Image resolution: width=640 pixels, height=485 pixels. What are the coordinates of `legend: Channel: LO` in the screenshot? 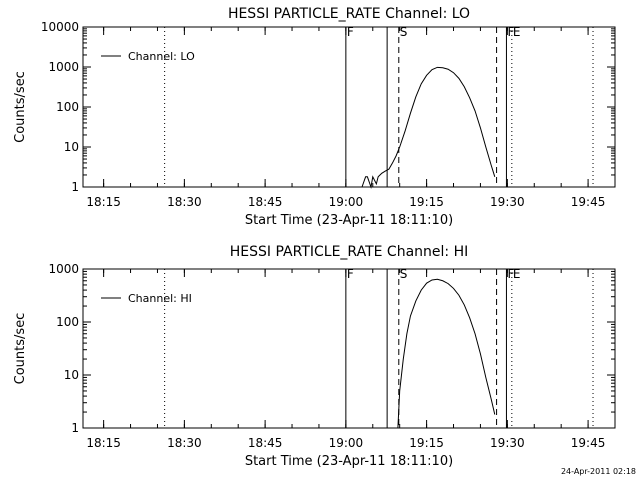 It's located at (148, 56).